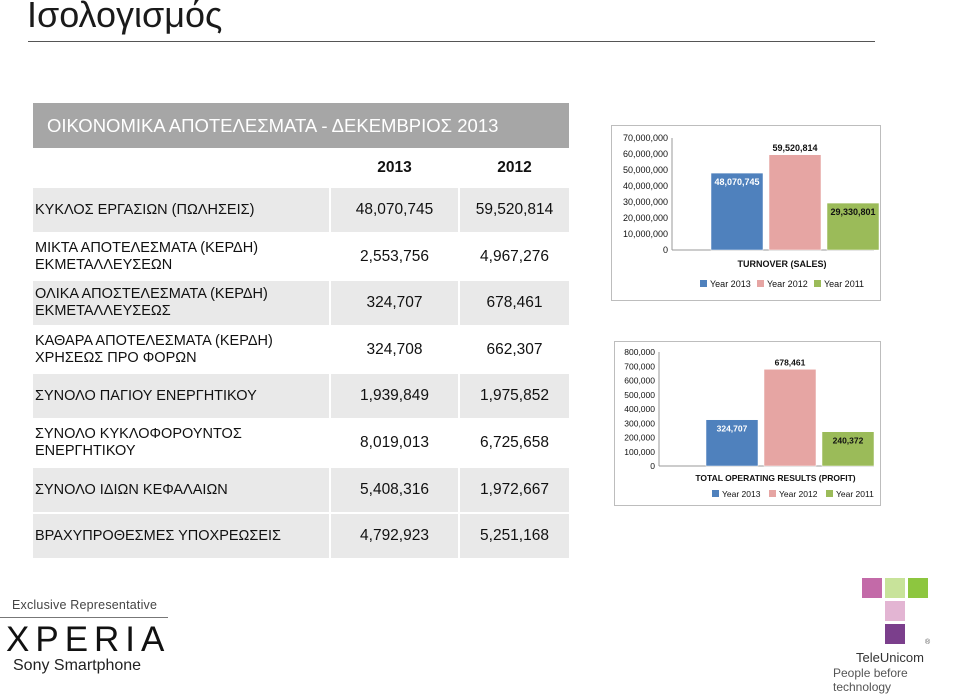 This screenshot has height=694, width=960. What do you see at coordinates (513, 303) in the screenshot?
I see `row-value-2012: 678,461` at bounding box center [513, 303].